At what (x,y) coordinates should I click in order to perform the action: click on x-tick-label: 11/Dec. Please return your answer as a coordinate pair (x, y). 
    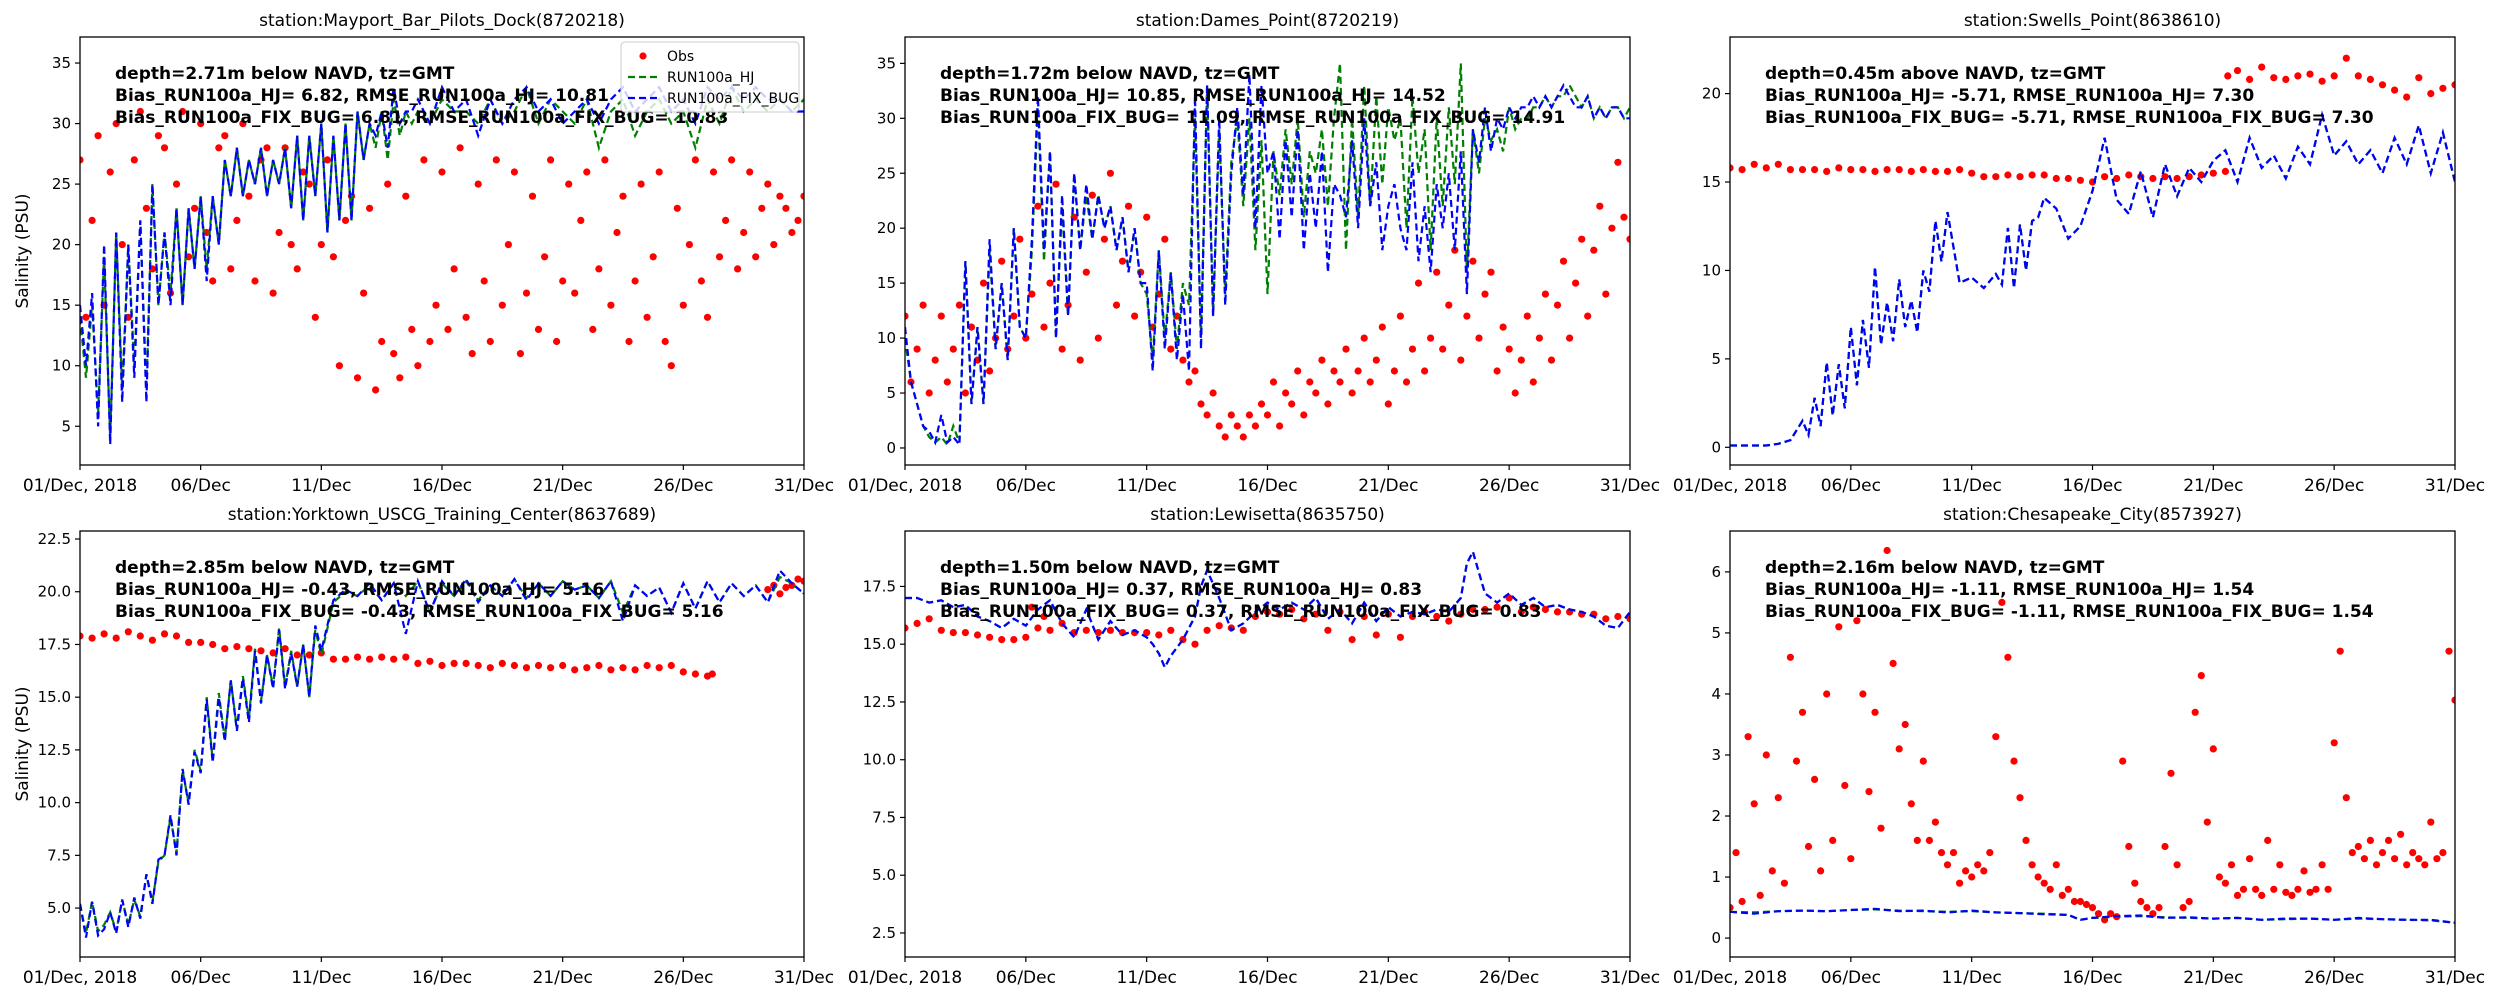
    Looking at the image, I should click on (321, 486).